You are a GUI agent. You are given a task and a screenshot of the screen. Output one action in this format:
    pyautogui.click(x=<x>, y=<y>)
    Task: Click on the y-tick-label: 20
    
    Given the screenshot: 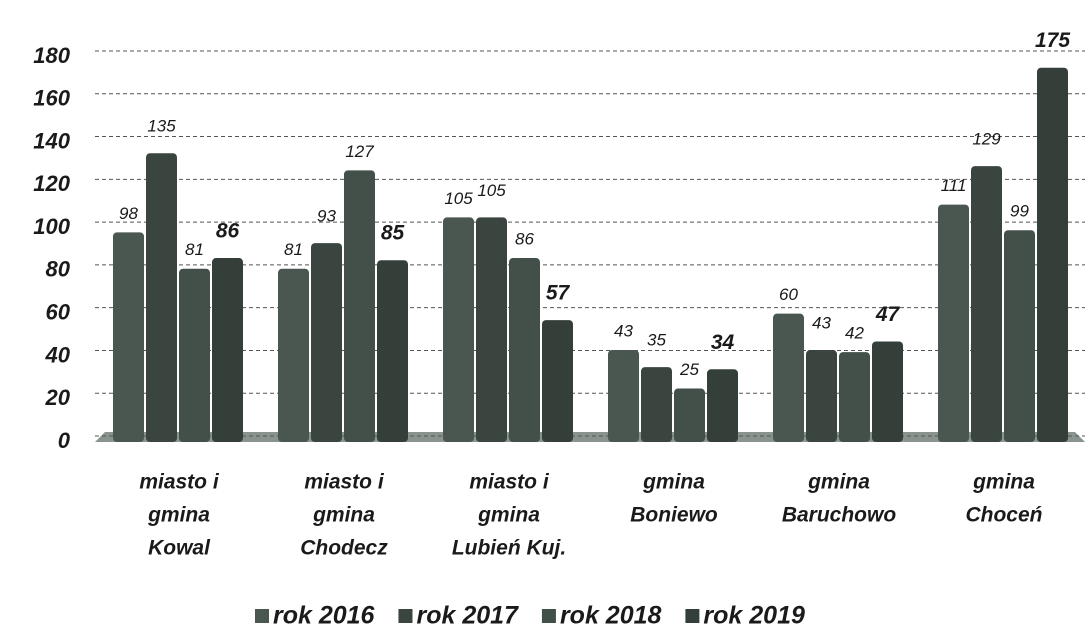 What is the action you would take?
    pyautogui.click(x=58, y=397)
    